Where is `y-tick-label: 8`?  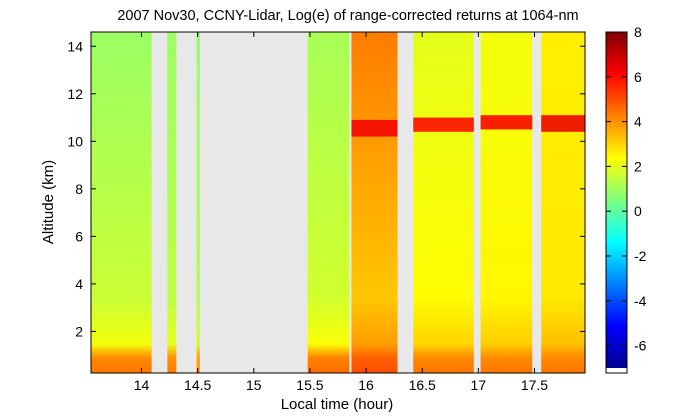
y-tick-label: 8 is located at coordinates (79, 189).